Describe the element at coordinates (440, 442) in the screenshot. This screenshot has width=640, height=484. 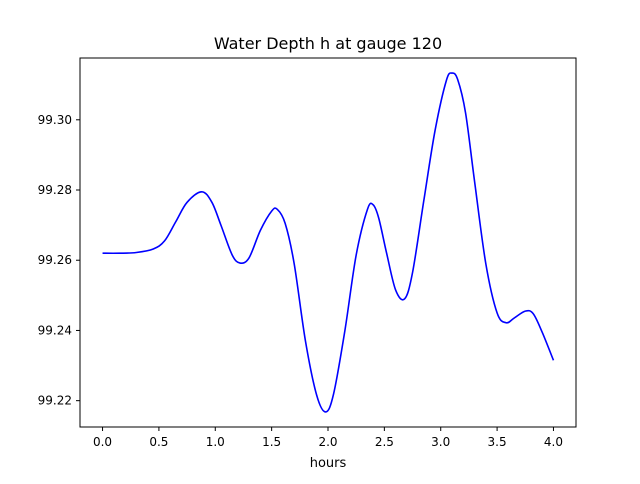
I see `x-tick-label: 3.0` at that location.